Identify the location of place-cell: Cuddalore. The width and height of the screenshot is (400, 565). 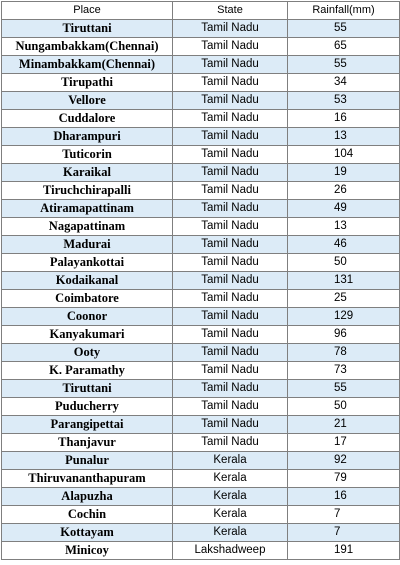
(87, 118).